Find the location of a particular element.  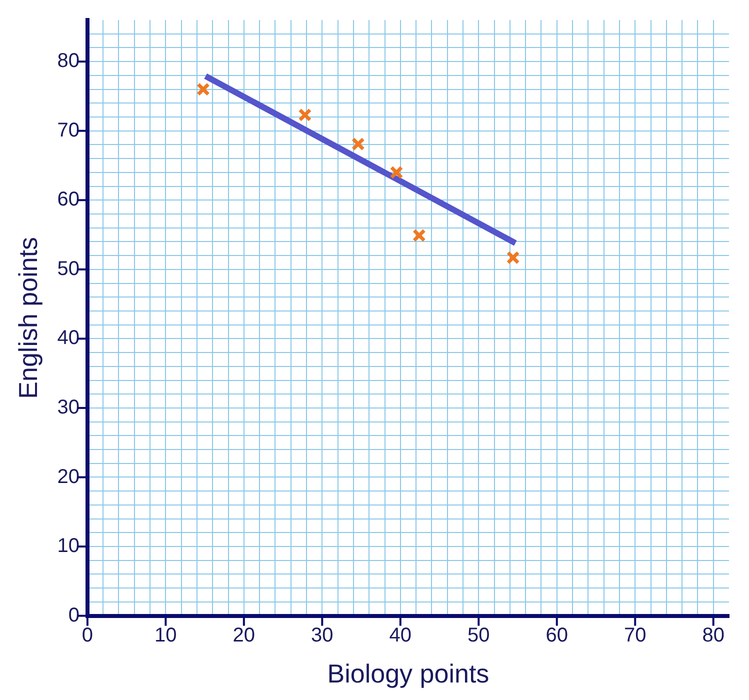

y-tick-label: 70 is located at coordinates (68, 130).